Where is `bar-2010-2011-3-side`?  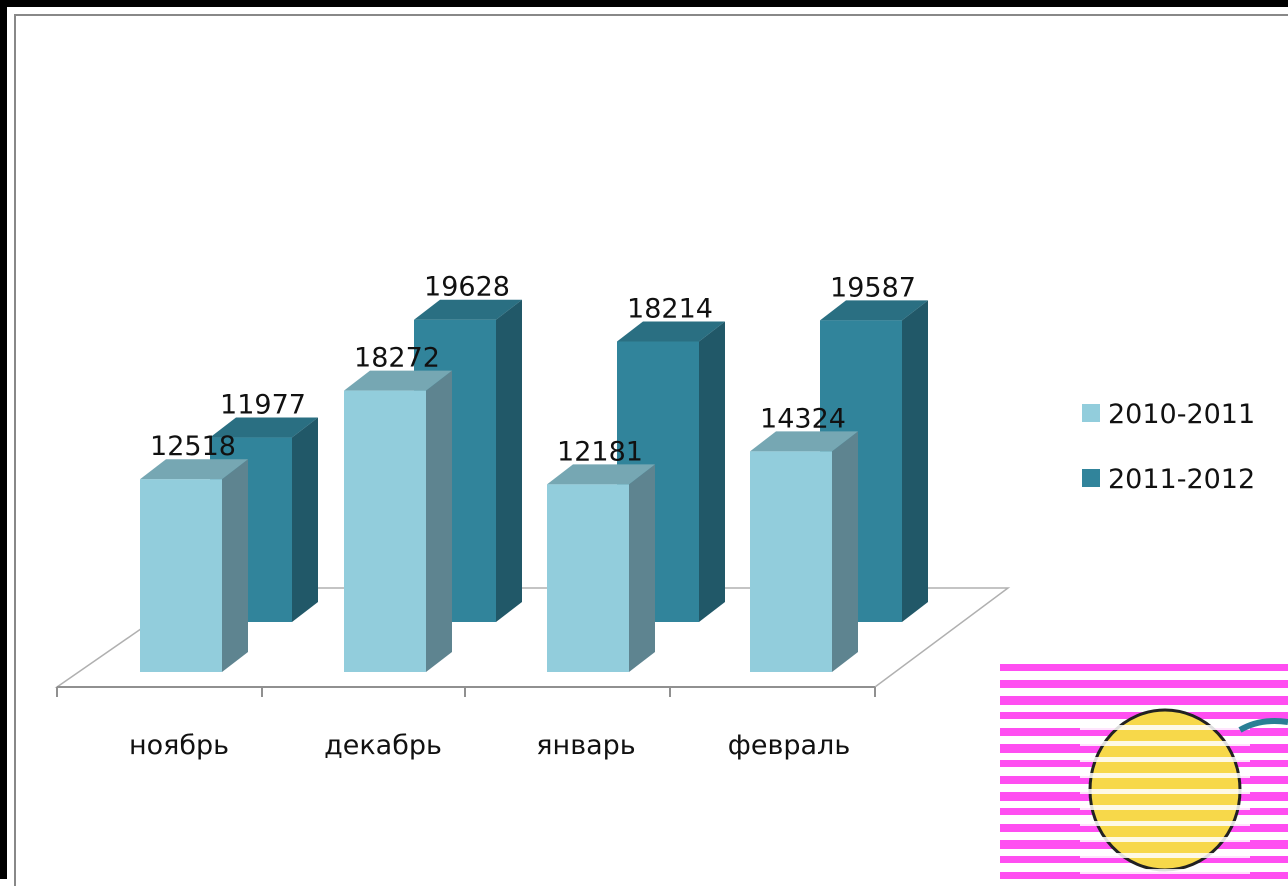
bar-2010-2011-3-side is located at coordinates (845, 551).